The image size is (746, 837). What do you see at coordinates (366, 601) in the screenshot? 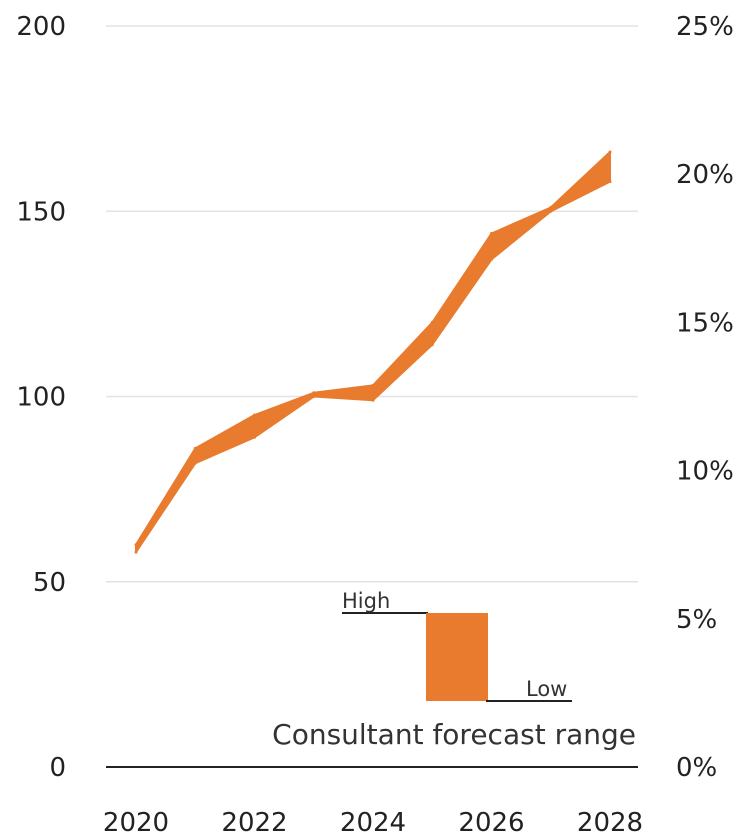
I see `legend-high-label: High` at bounding box center [366, 601].